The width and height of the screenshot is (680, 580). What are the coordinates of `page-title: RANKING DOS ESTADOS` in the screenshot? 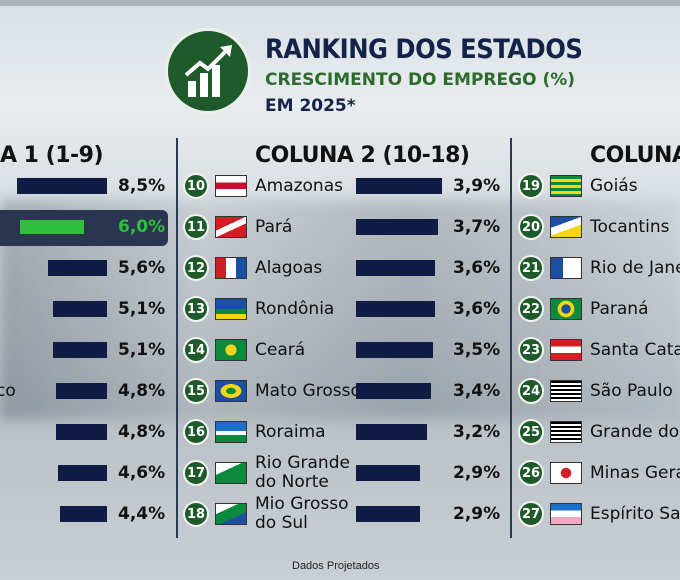 It's located at (424, 49).